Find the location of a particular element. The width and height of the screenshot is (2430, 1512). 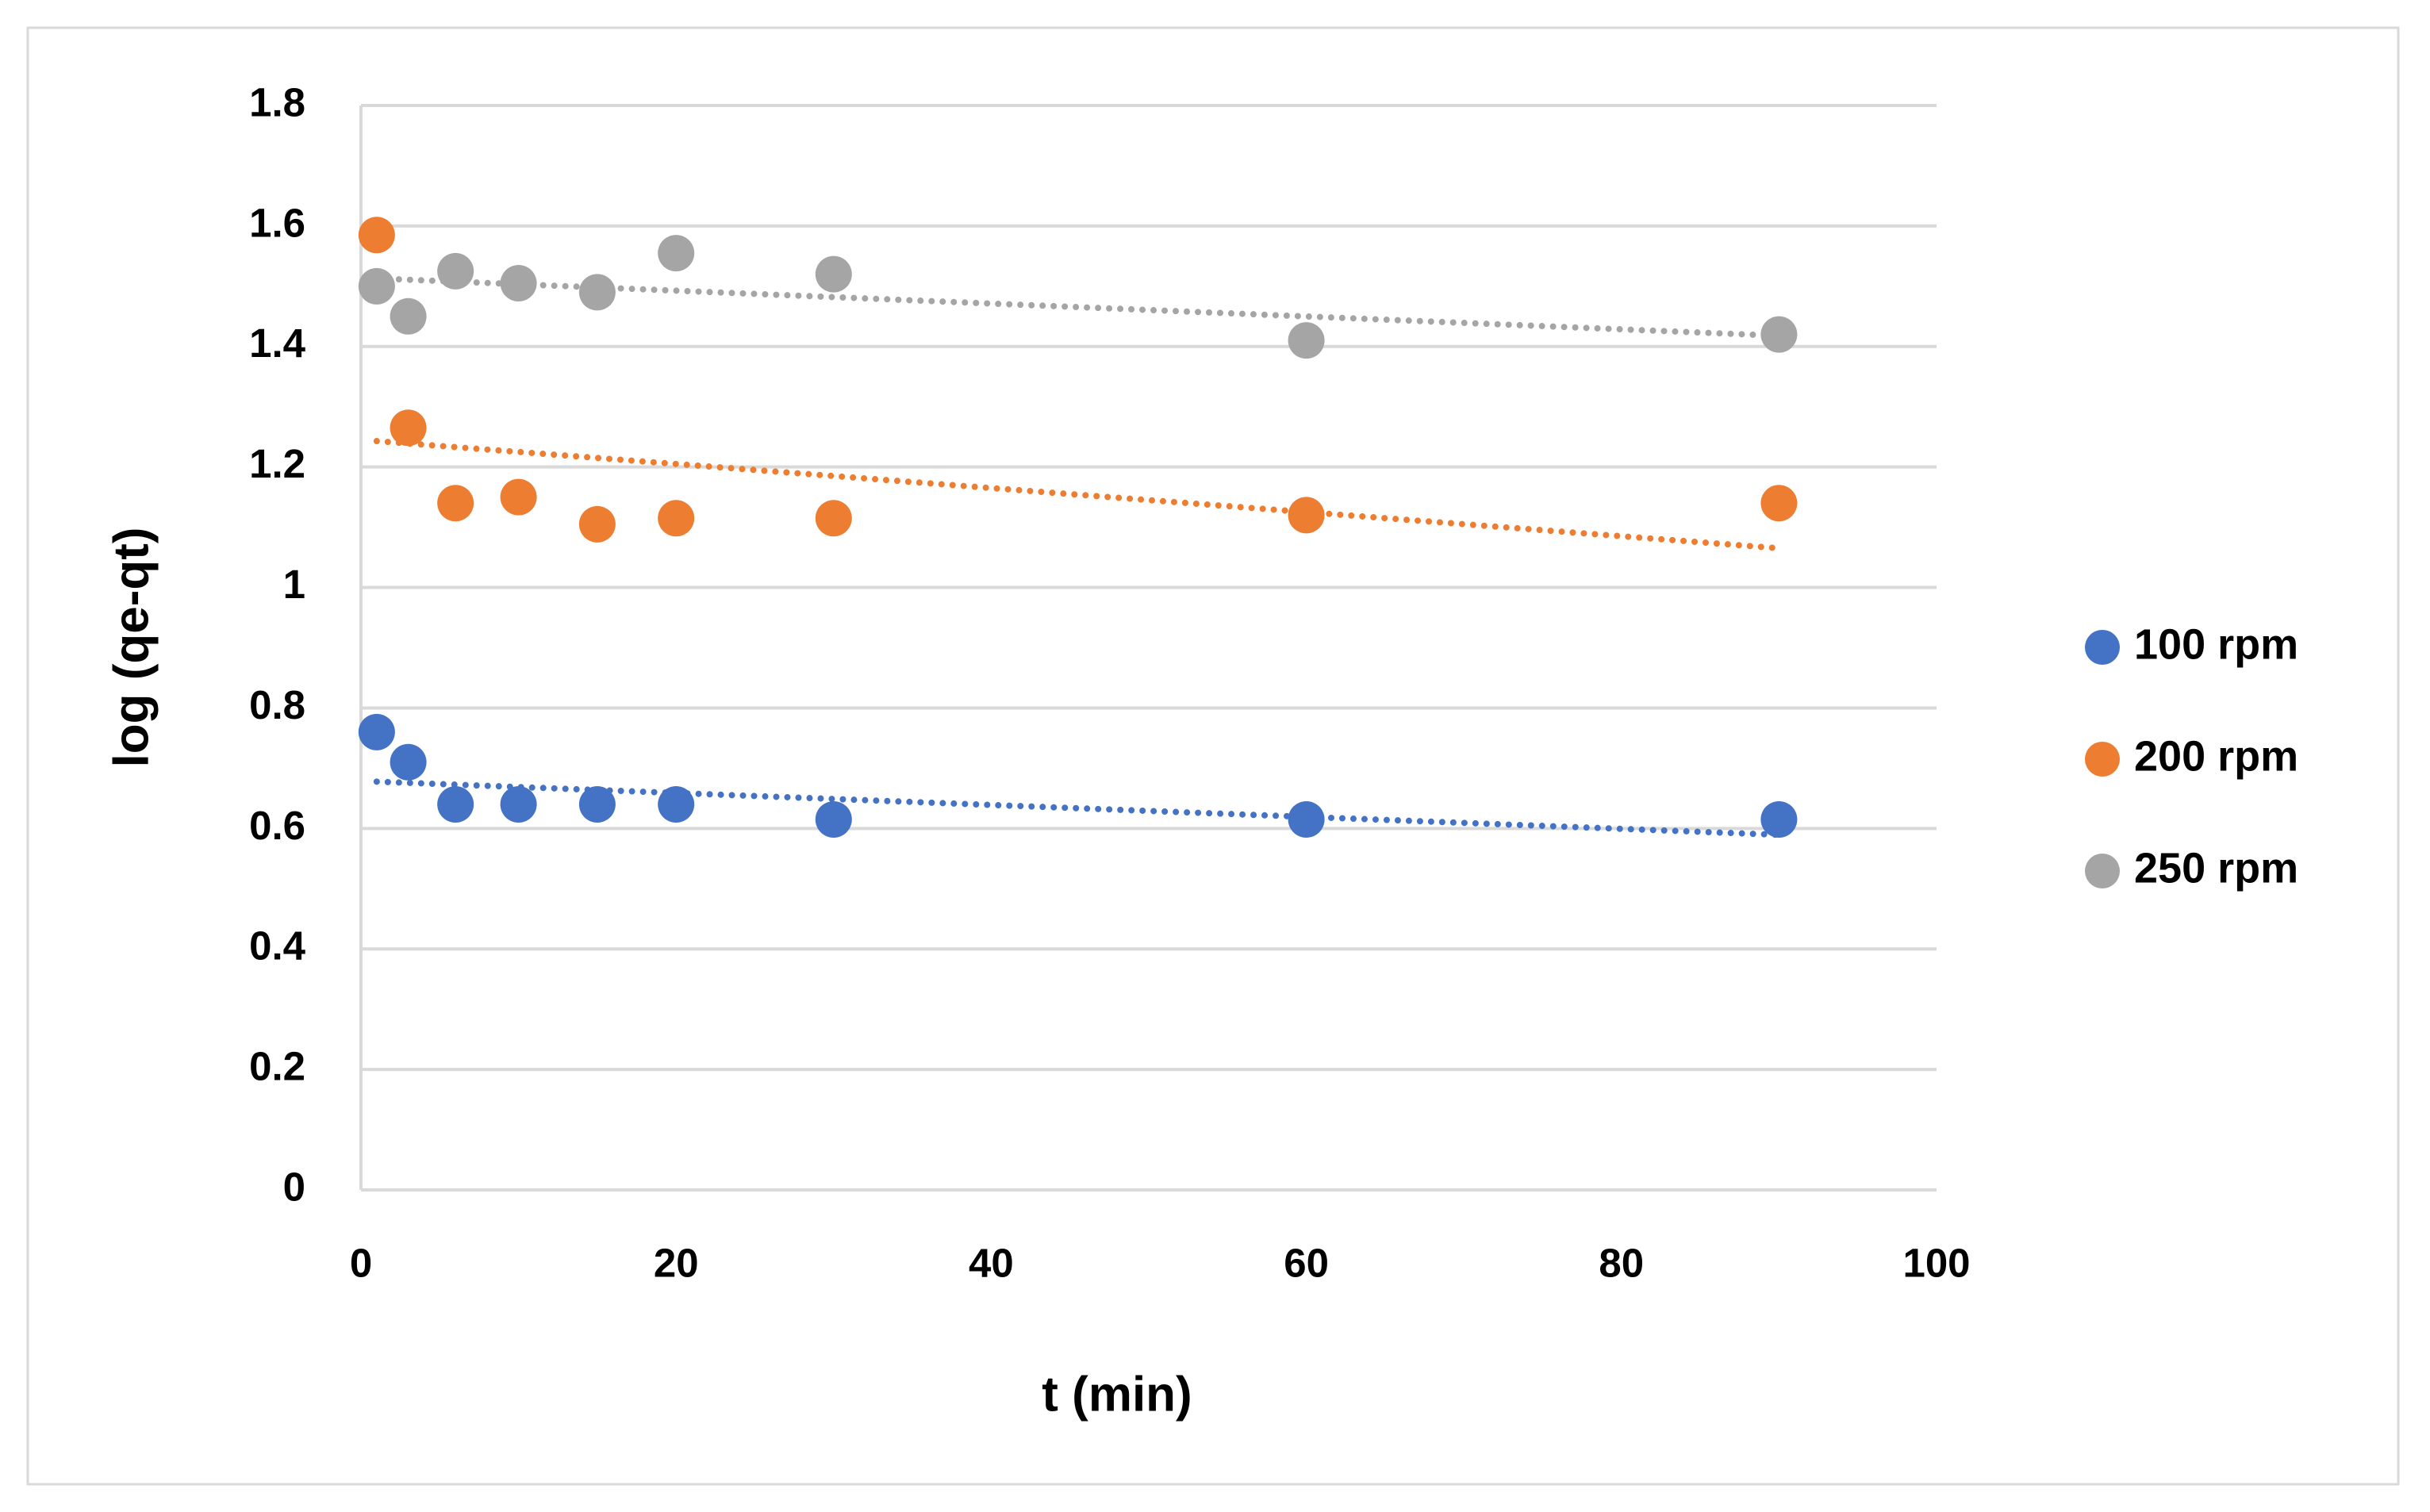

y-tick-label: 0.2 is located at coordinates (277, 1067).